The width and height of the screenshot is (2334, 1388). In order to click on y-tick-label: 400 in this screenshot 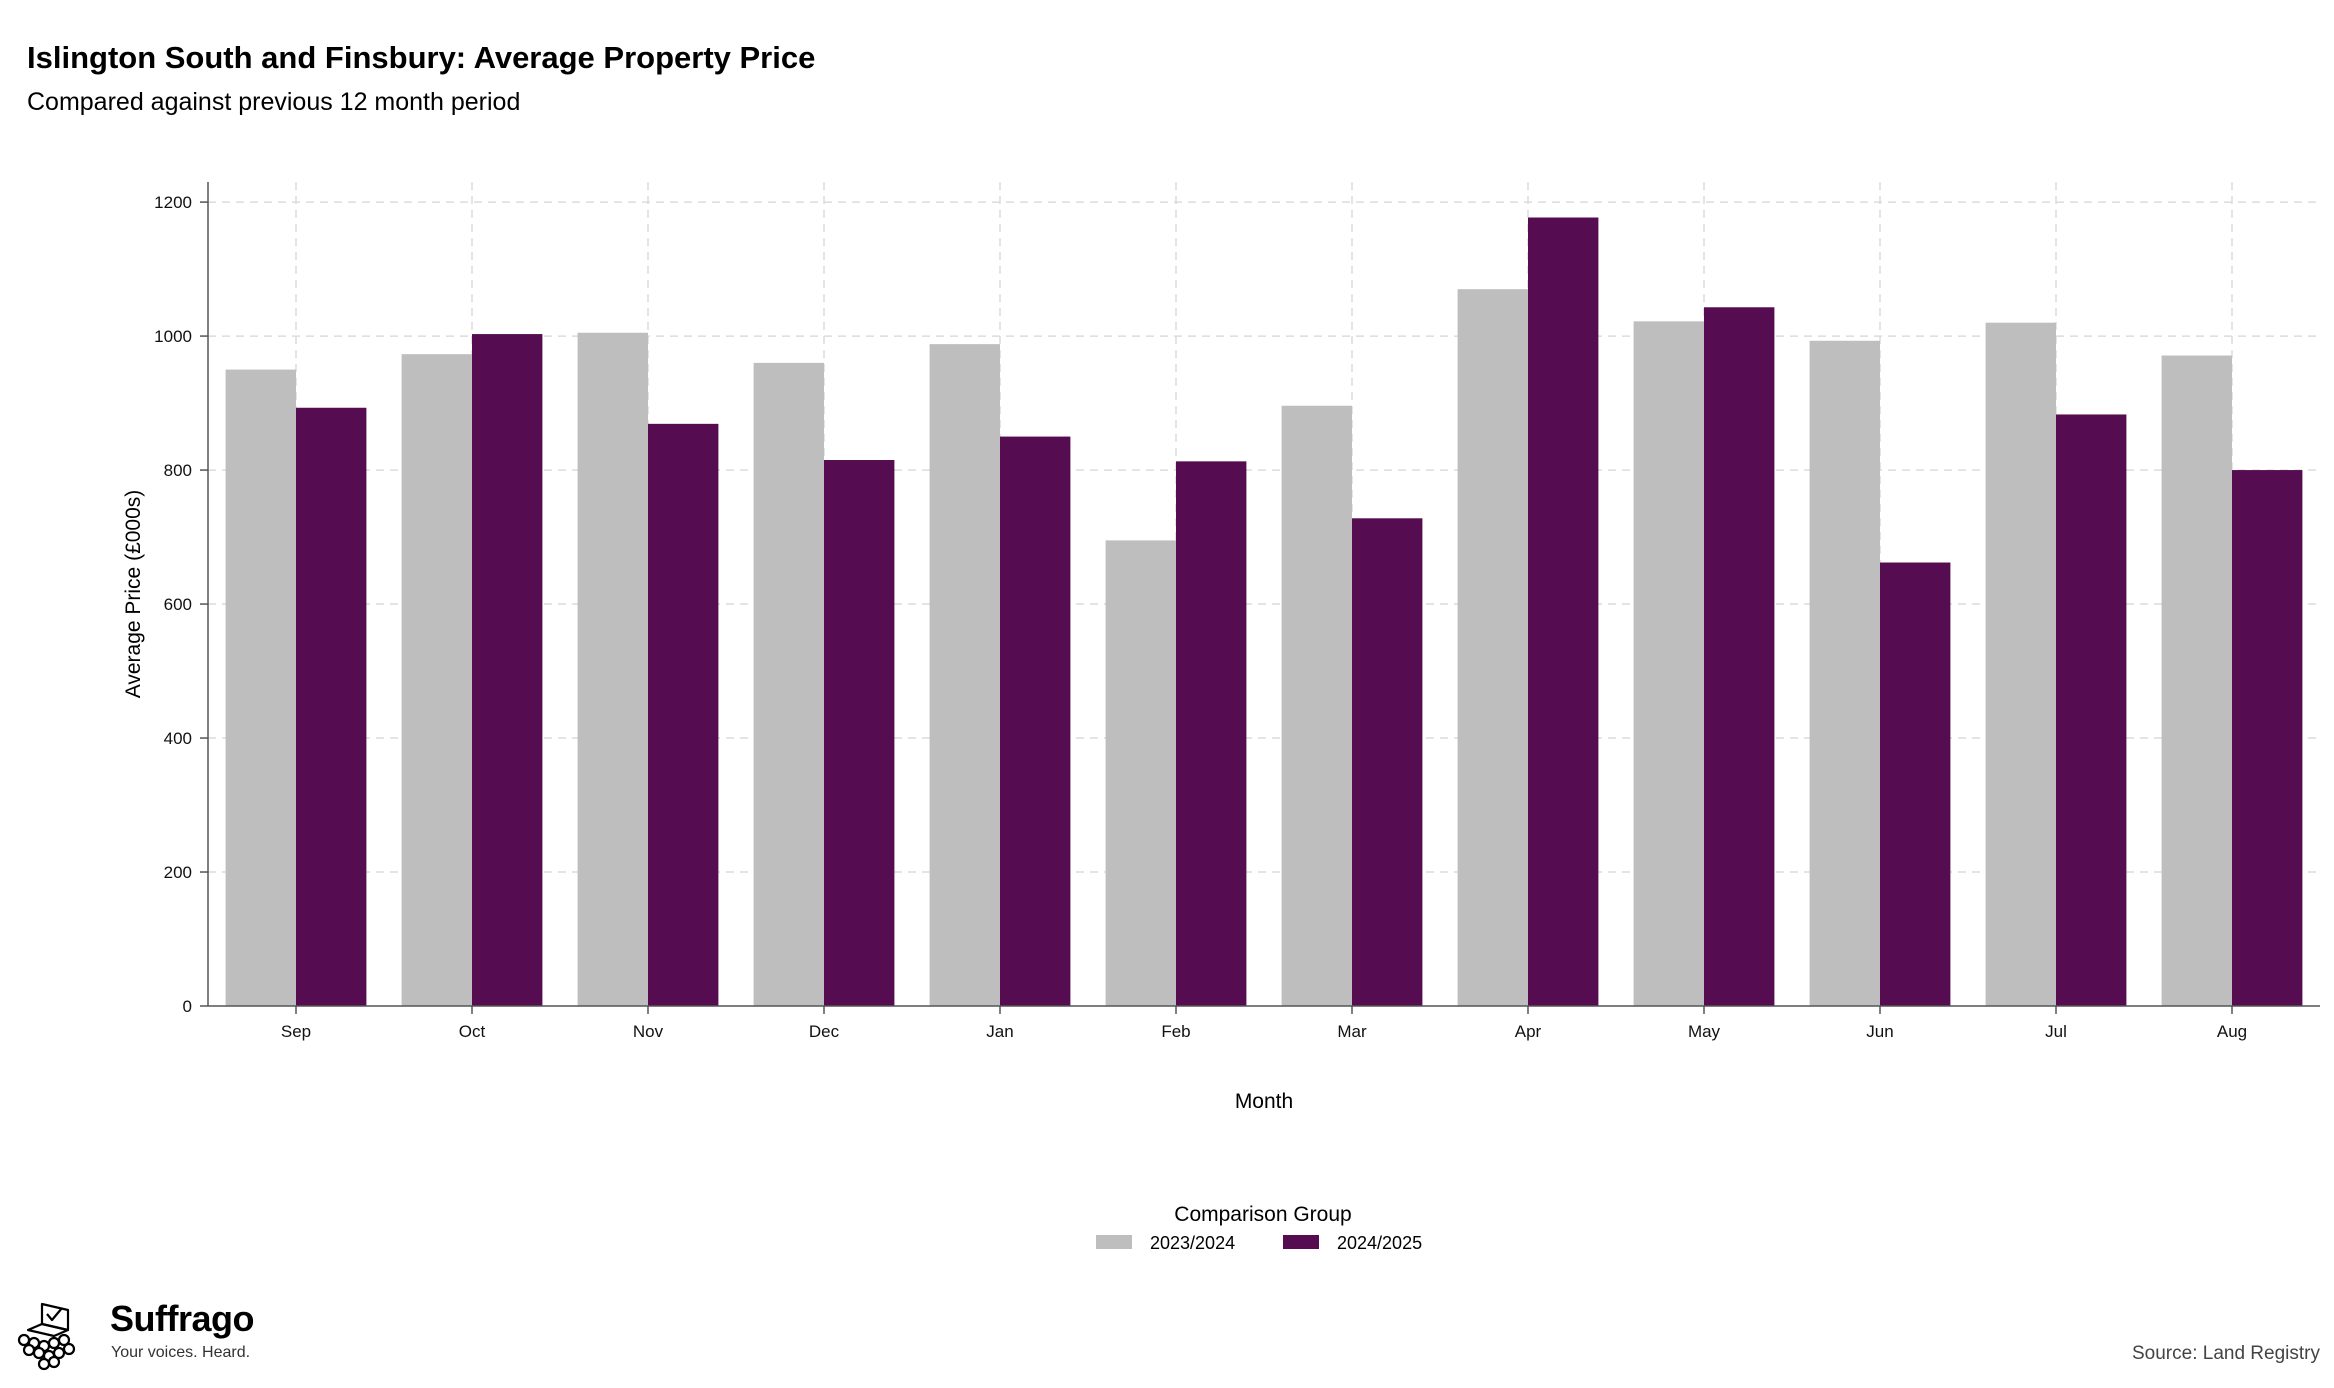, I will do `click(178, 738)`.